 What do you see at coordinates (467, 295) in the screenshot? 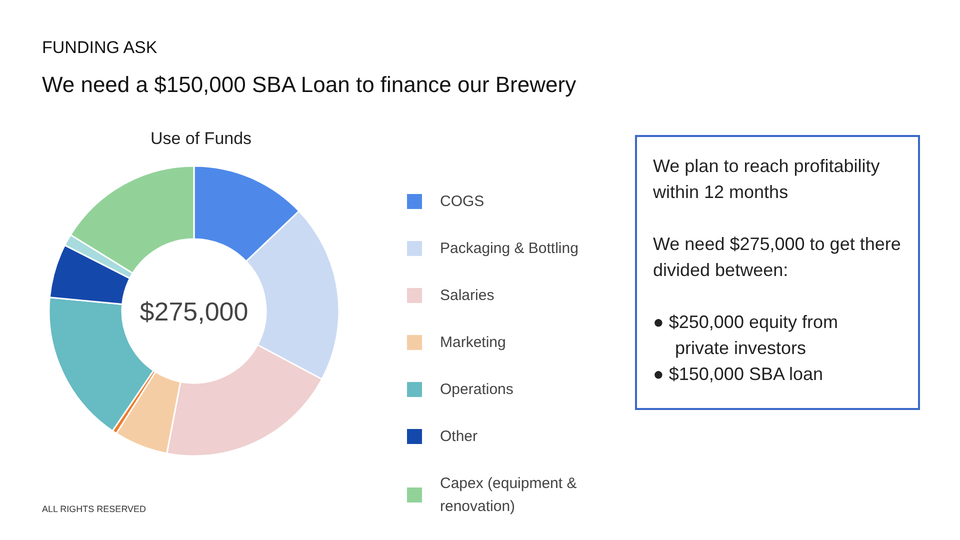
I see `legend-label: Salaries` at bounding box center [467, 295].